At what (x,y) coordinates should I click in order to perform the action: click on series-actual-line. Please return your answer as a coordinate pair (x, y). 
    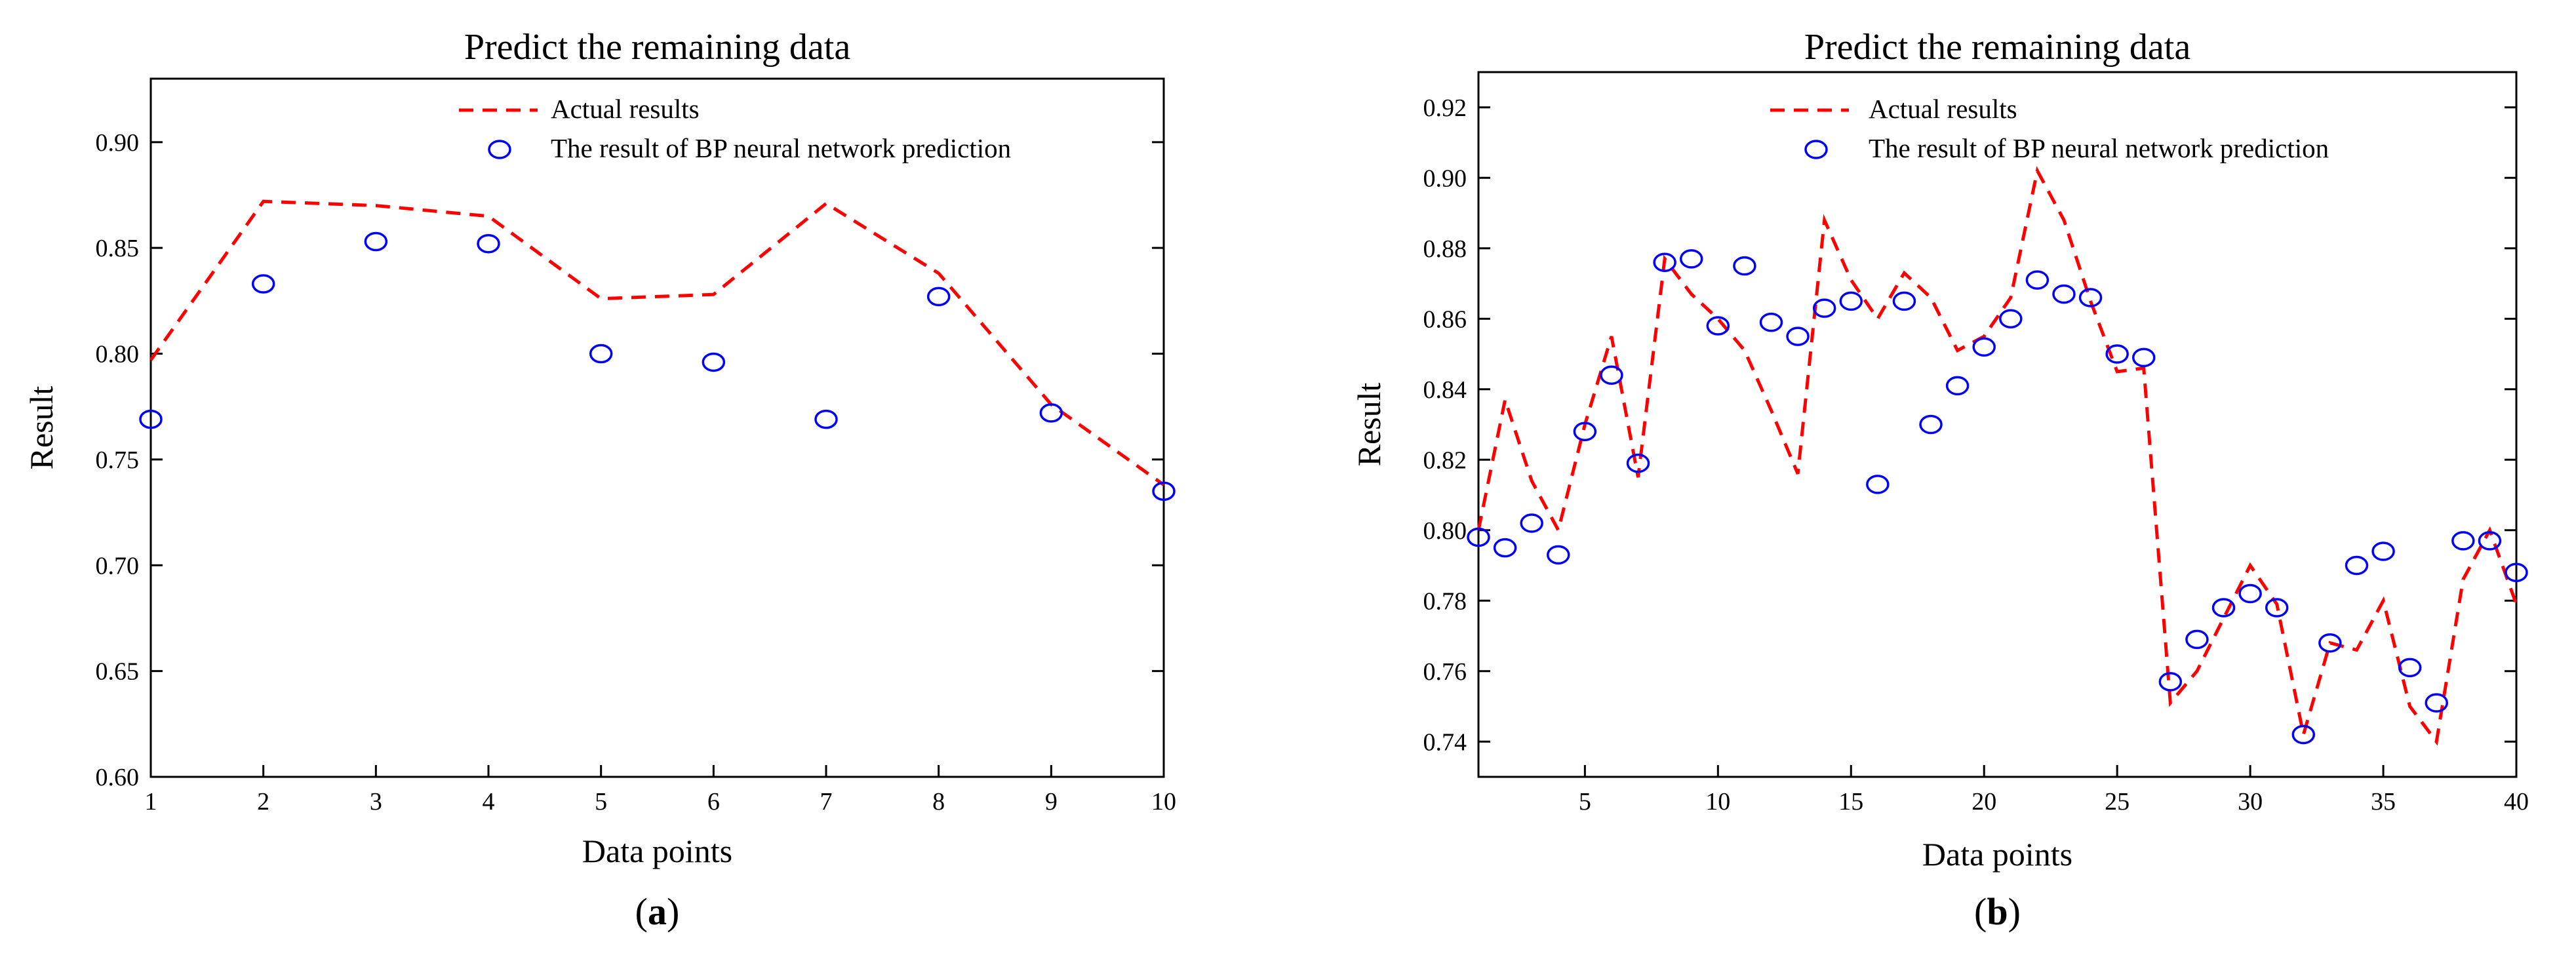
    Looking at the image, I should click on (657, 343).